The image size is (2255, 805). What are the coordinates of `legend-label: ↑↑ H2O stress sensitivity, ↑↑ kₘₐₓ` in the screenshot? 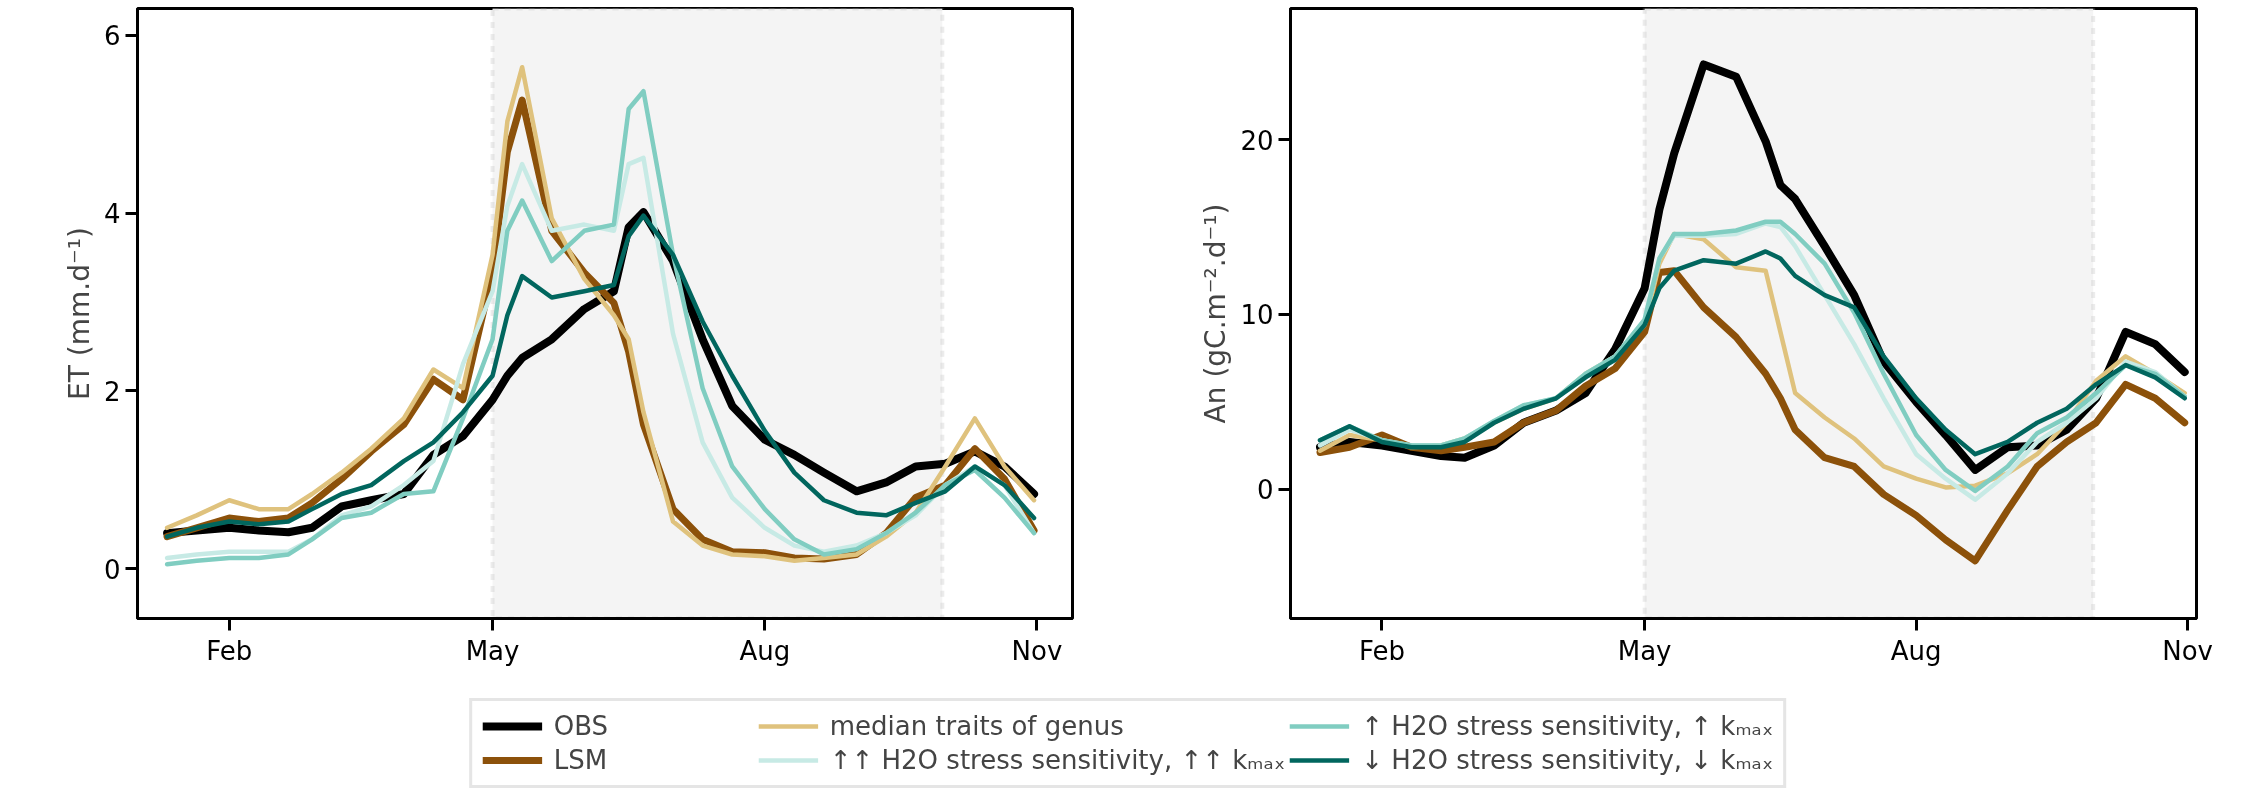 It's located at (1057, 759).